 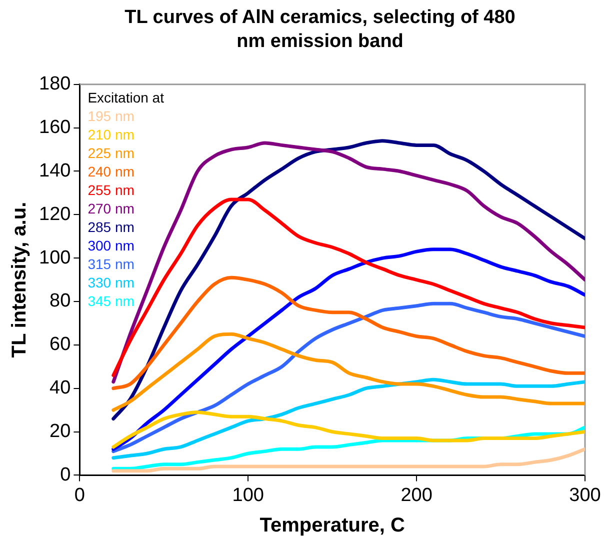 What do you see at coordinates (248, 495) in the screenshot?
I see `x-tick-label: 100` at bounding box center [248, 495].